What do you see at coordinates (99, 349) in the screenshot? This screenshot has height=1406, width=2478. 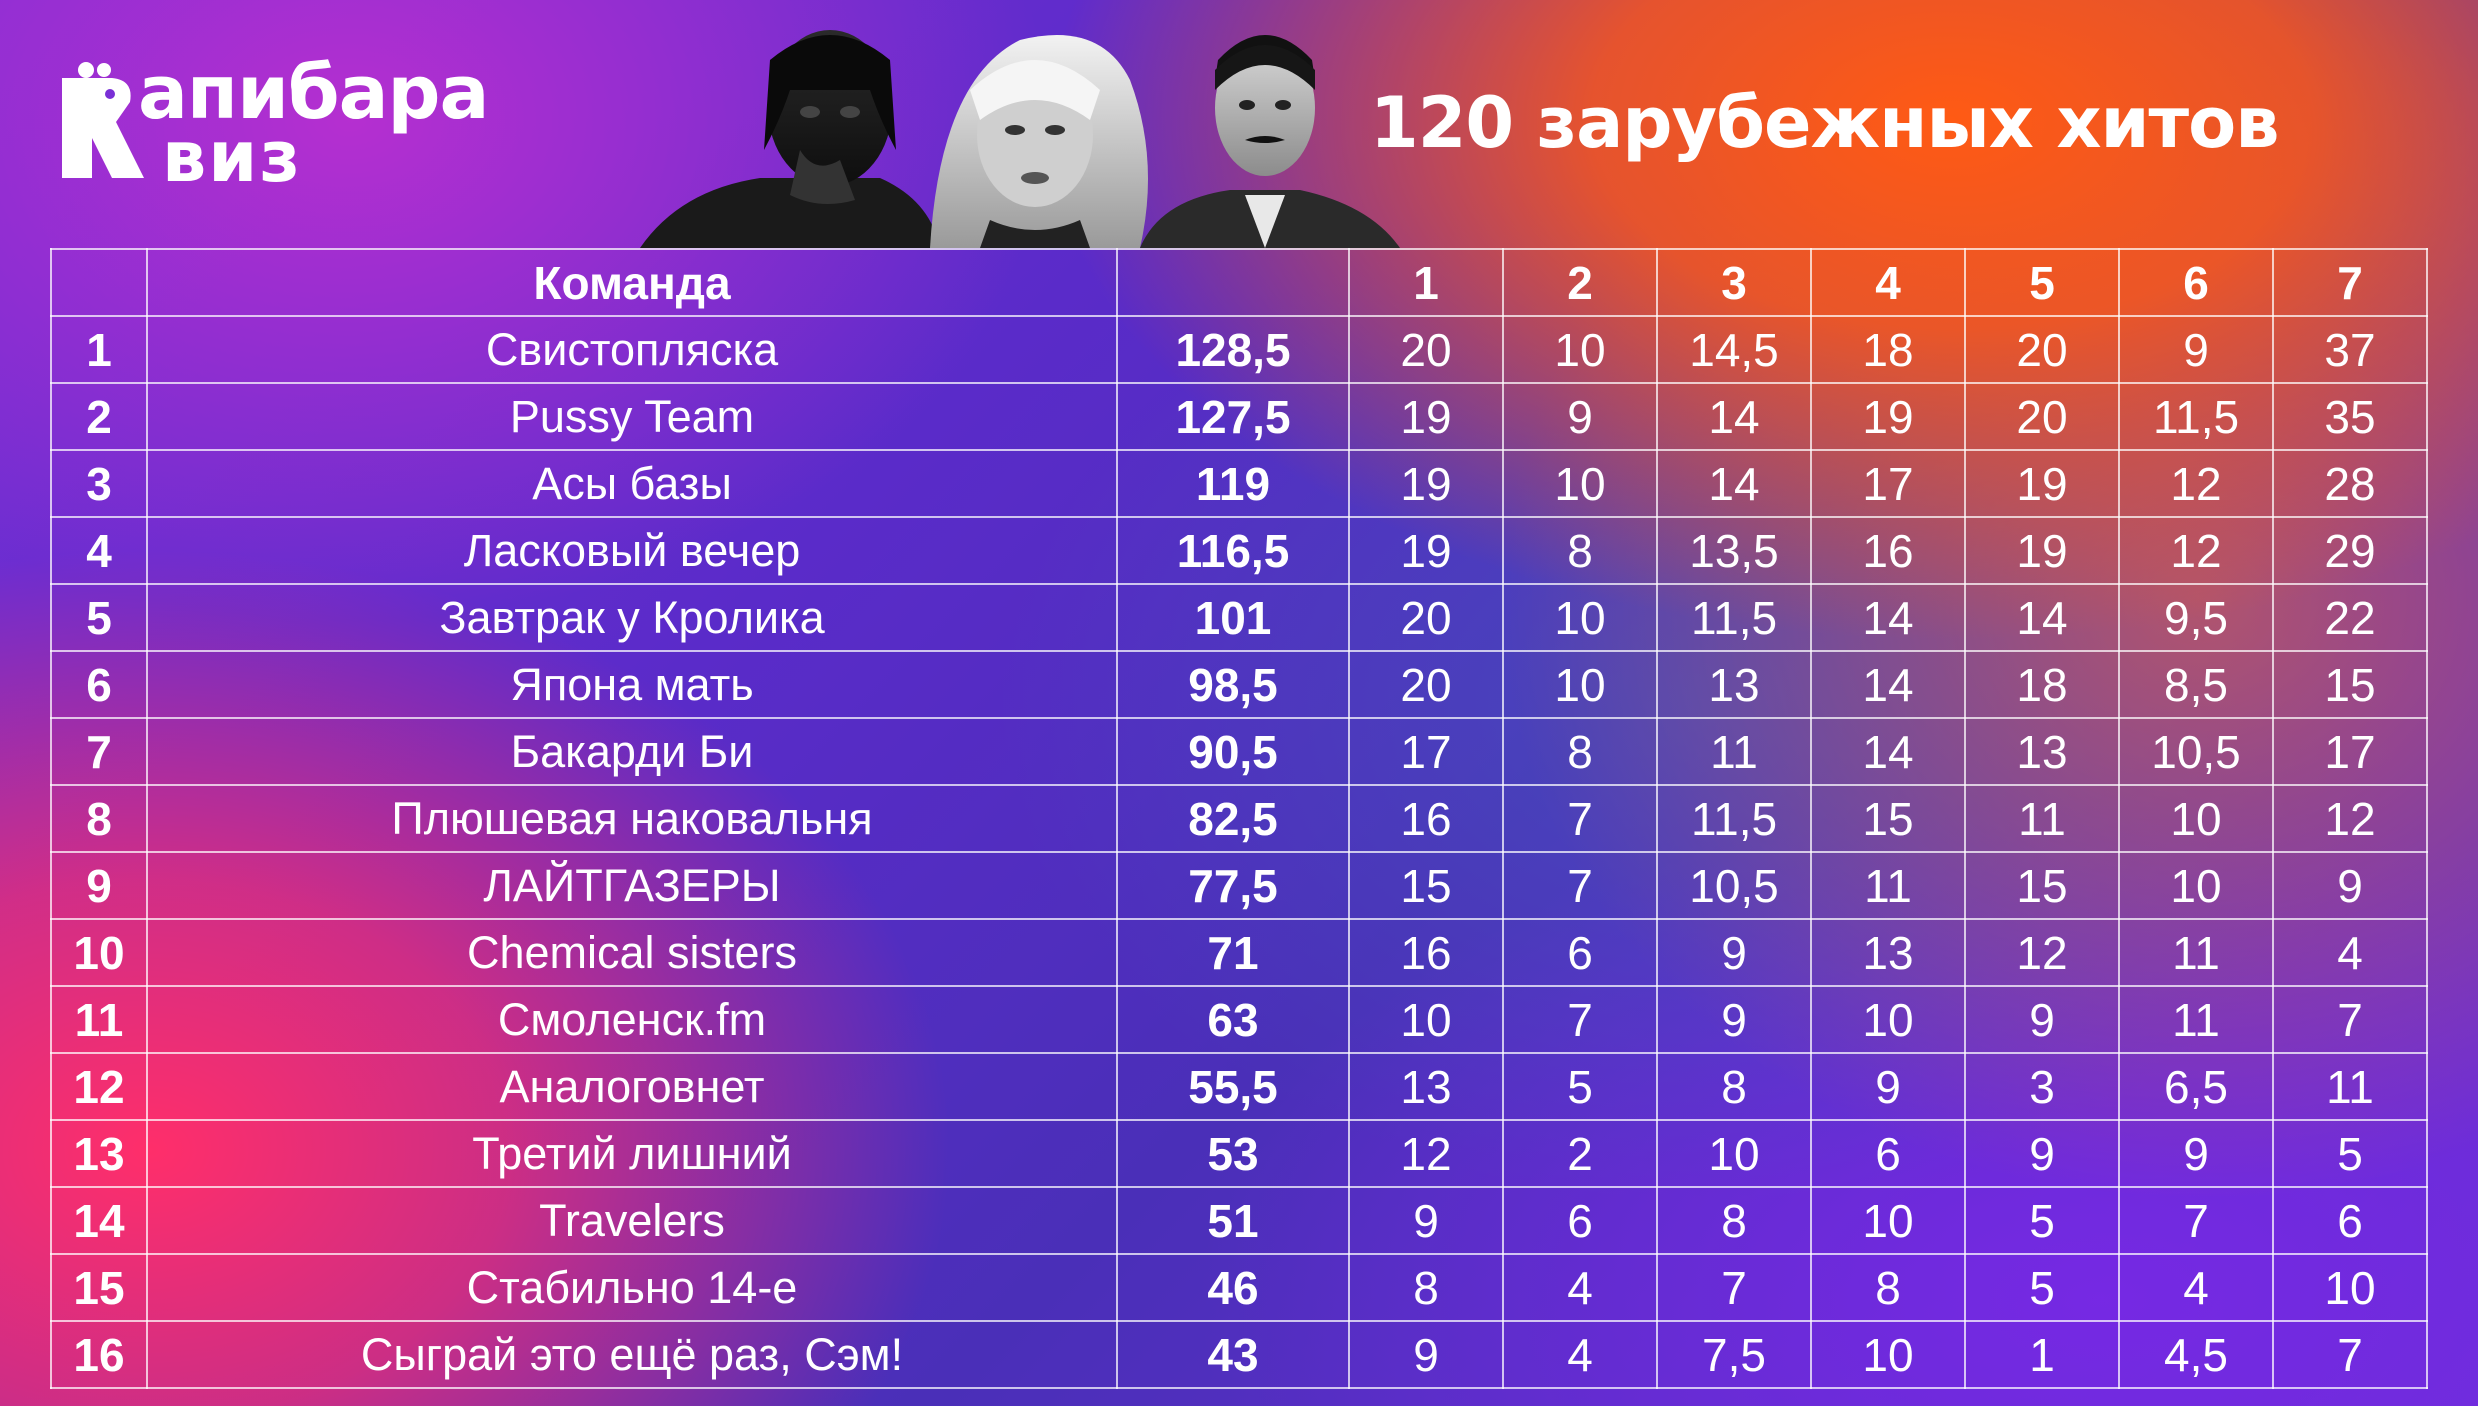 I see `place-cell: 1` at bounding box center [99, 349].